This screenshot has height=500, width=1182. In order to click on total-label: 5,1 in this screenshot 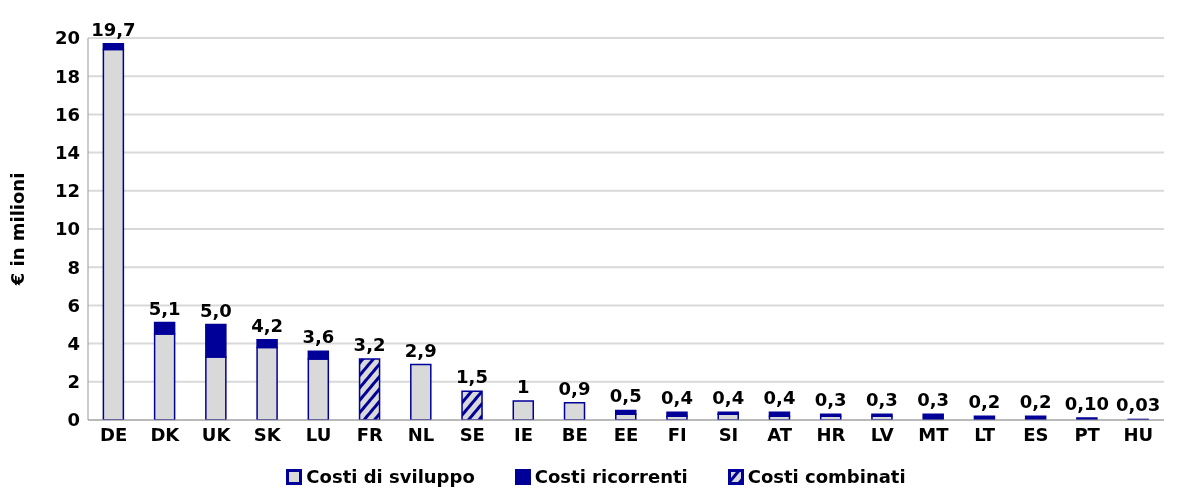, I will do `click(164, 308)`.